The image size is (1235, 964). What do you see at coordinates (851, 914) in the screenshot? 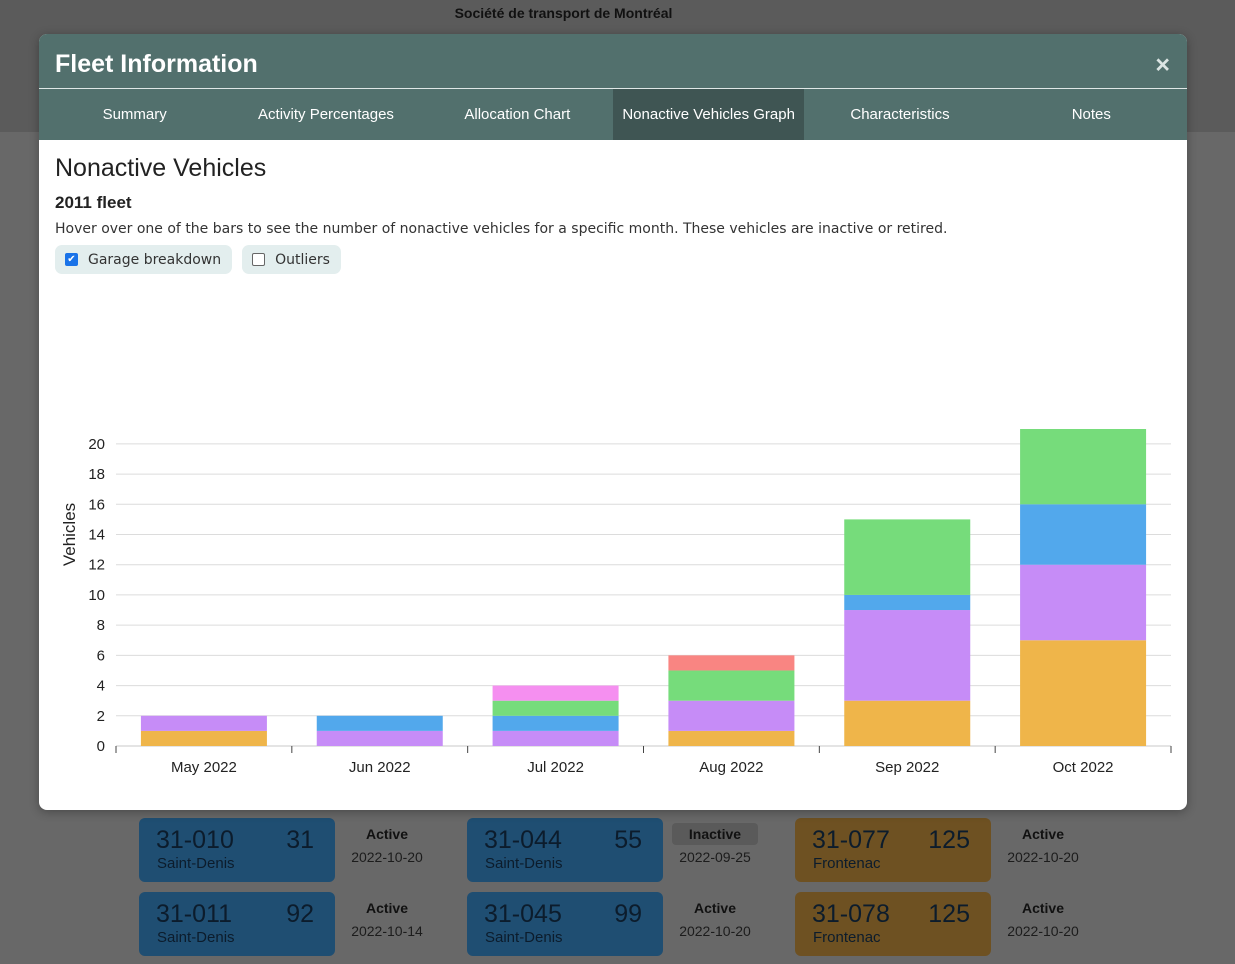
I see `vehicle-number: 31-078` at bounding box center [851, 914].